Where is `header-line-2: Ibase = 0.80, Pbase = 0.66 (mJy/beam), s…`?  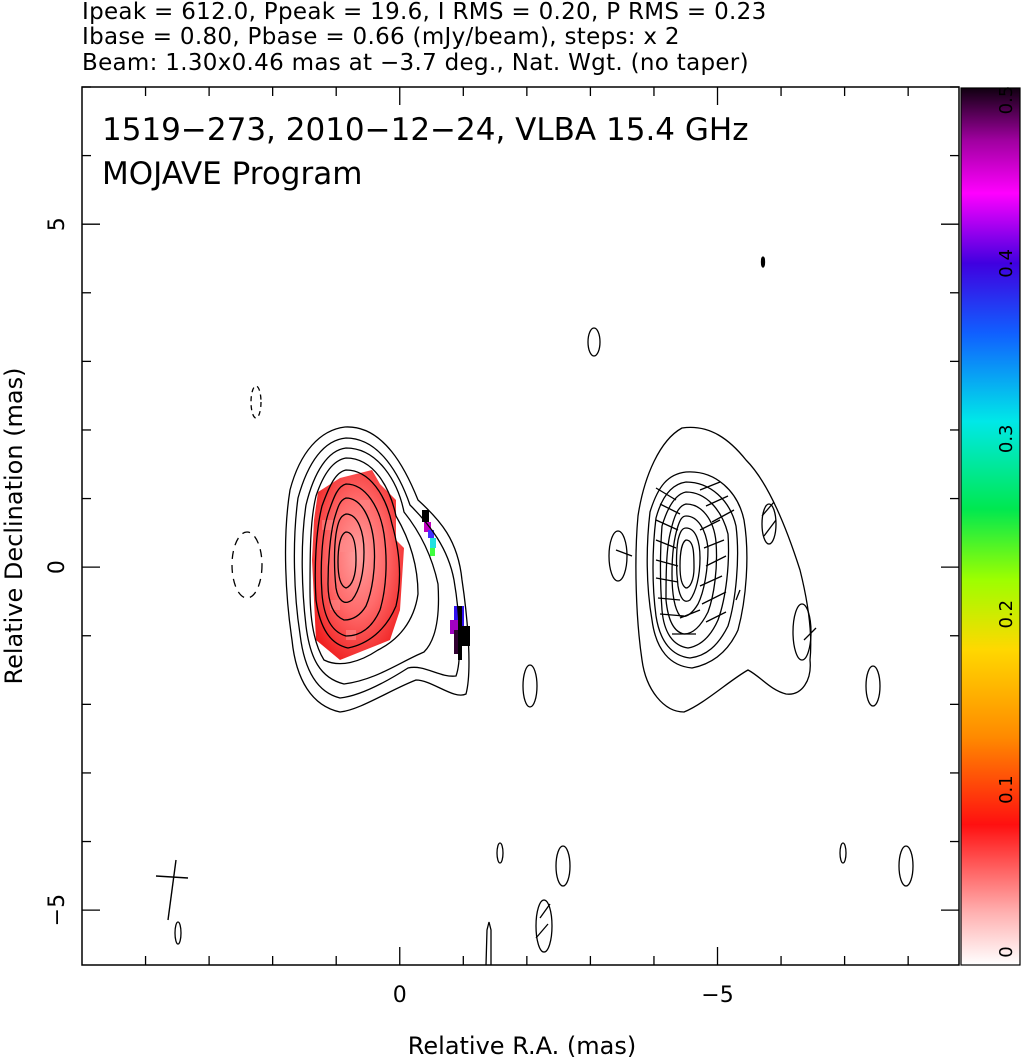
header-line-2: Ibase = 0.80, Pbase = 0.66 (mJy/beam), s… is located at coordinates (381, 37).